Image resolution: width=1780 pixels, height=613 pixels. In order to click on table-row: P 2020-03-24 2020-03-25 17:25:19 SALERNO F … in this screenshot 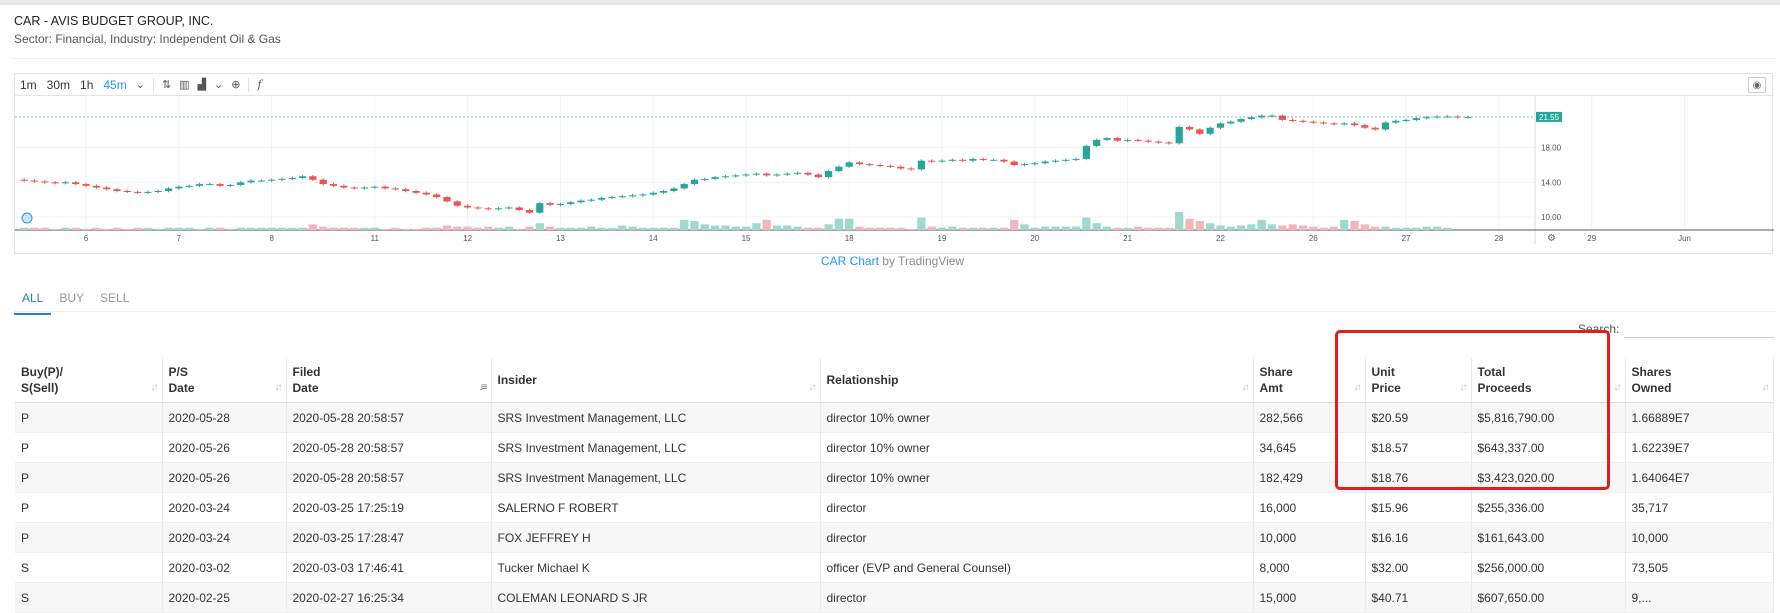, I will do `click(894, 507)`.